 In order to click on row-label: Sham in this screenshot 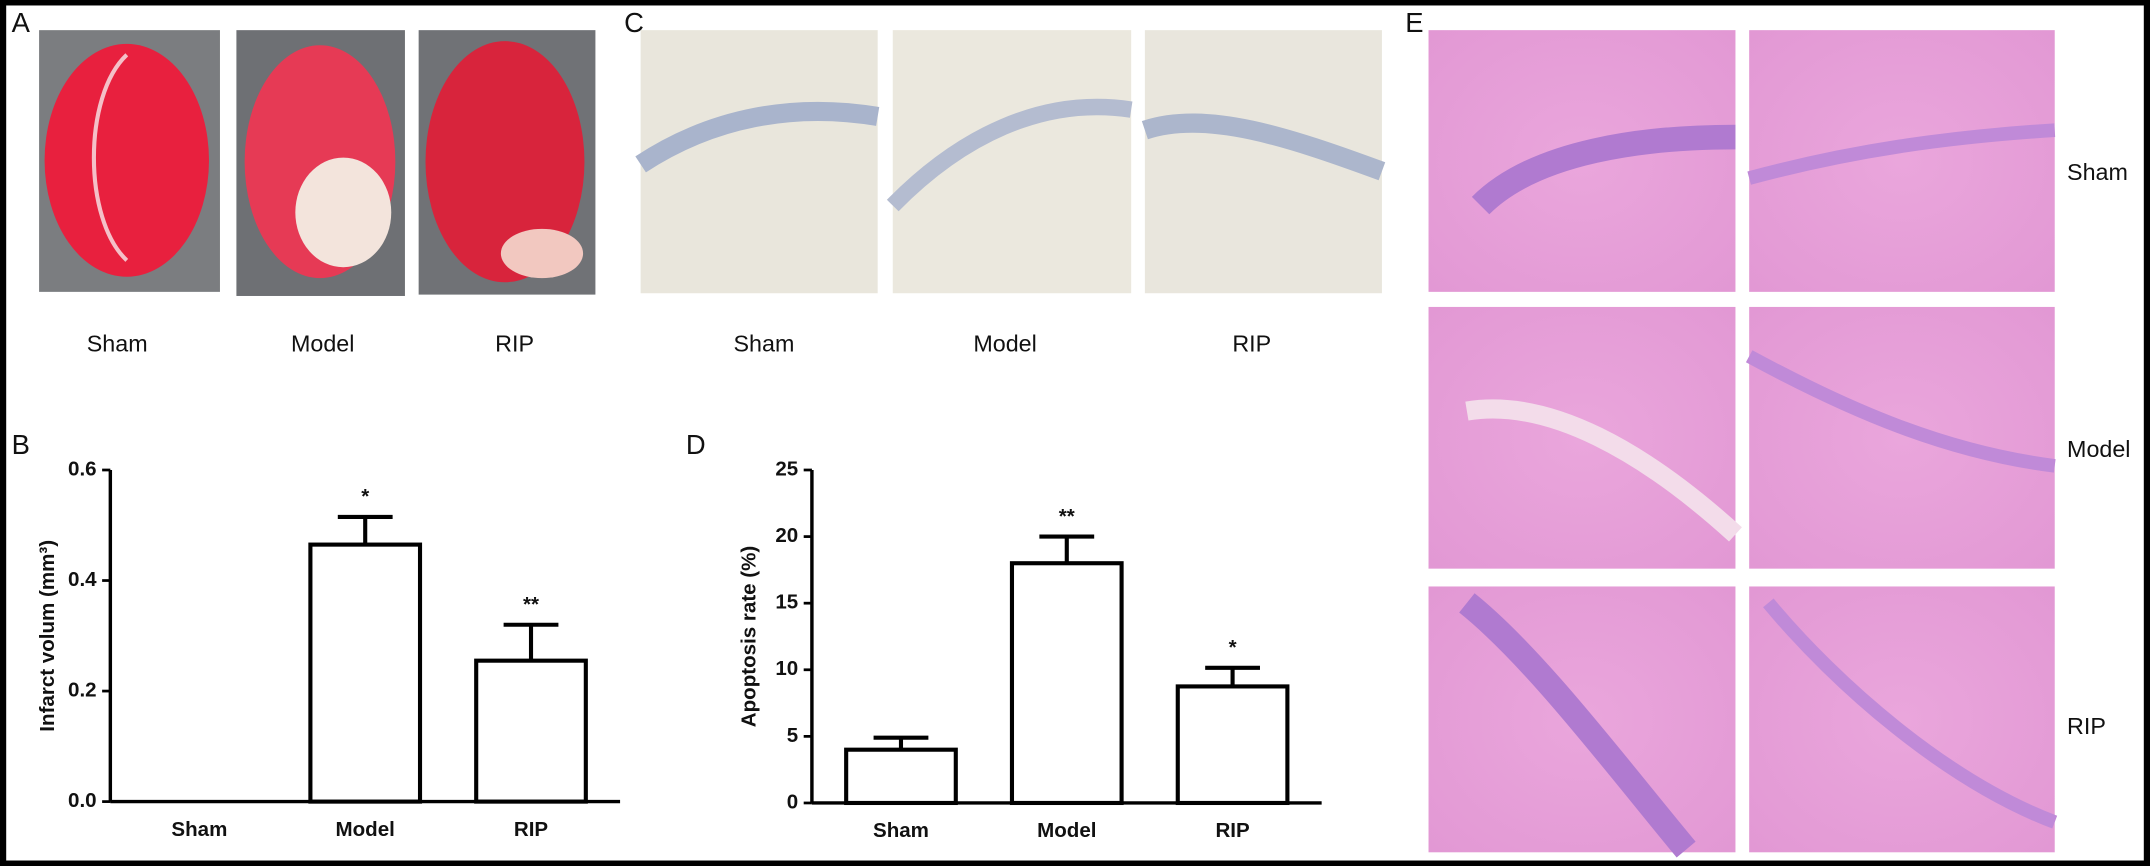, I will do `click(2097, 172)`.